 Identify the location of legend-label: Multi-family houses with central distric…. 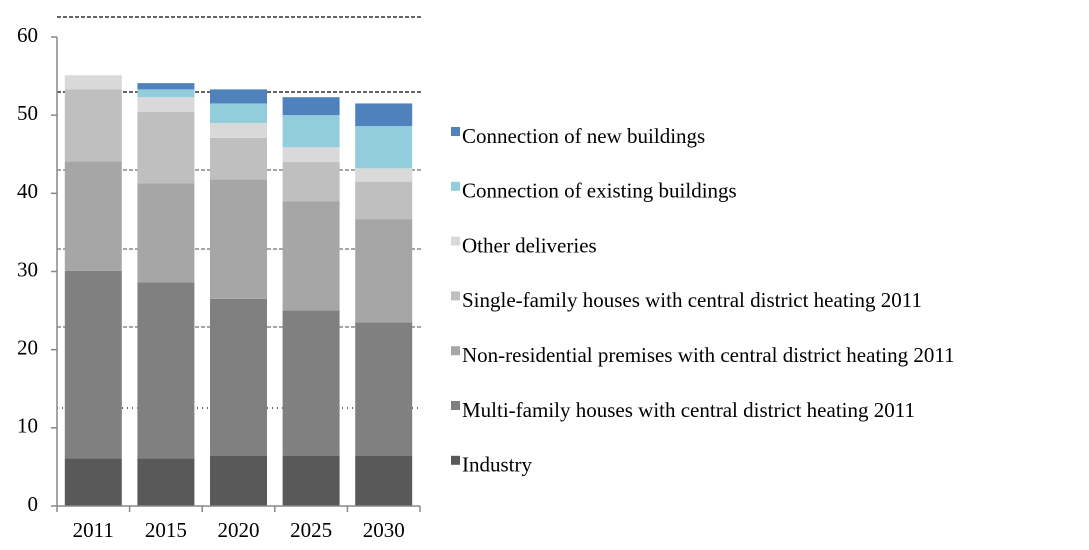
(688, 410).